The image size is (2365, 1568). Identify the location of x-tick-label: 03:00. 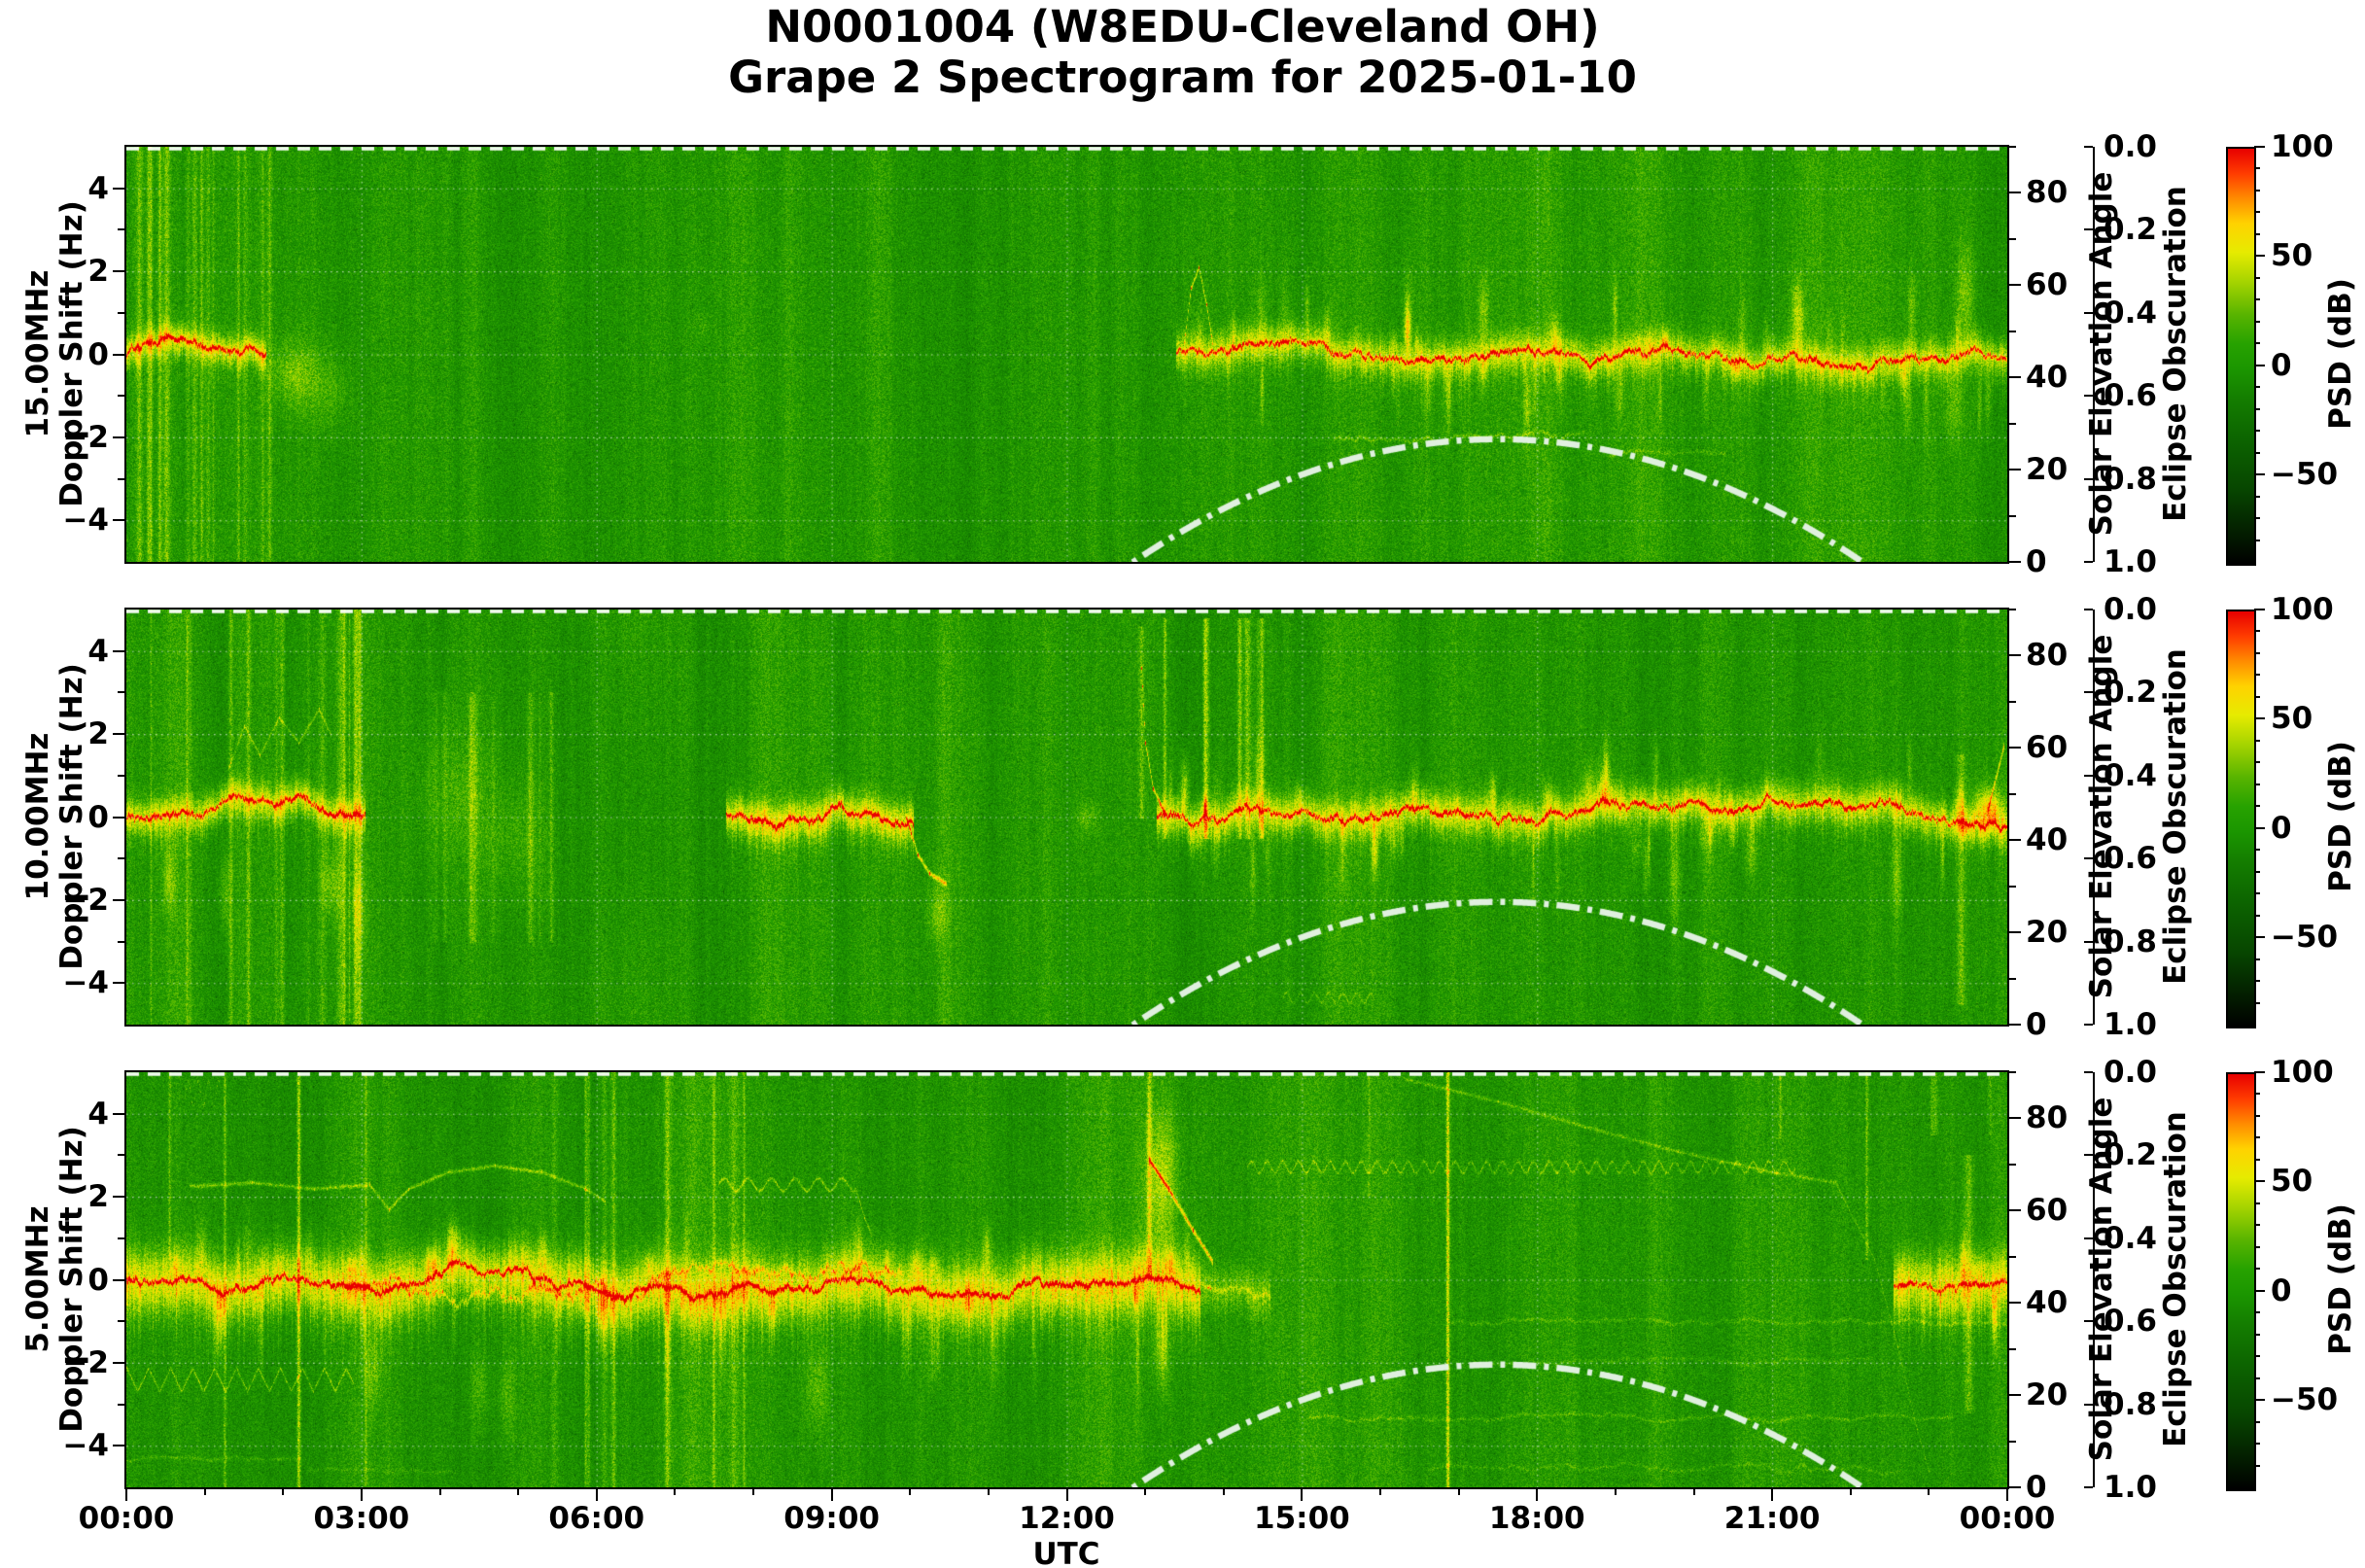
(362, 1518).